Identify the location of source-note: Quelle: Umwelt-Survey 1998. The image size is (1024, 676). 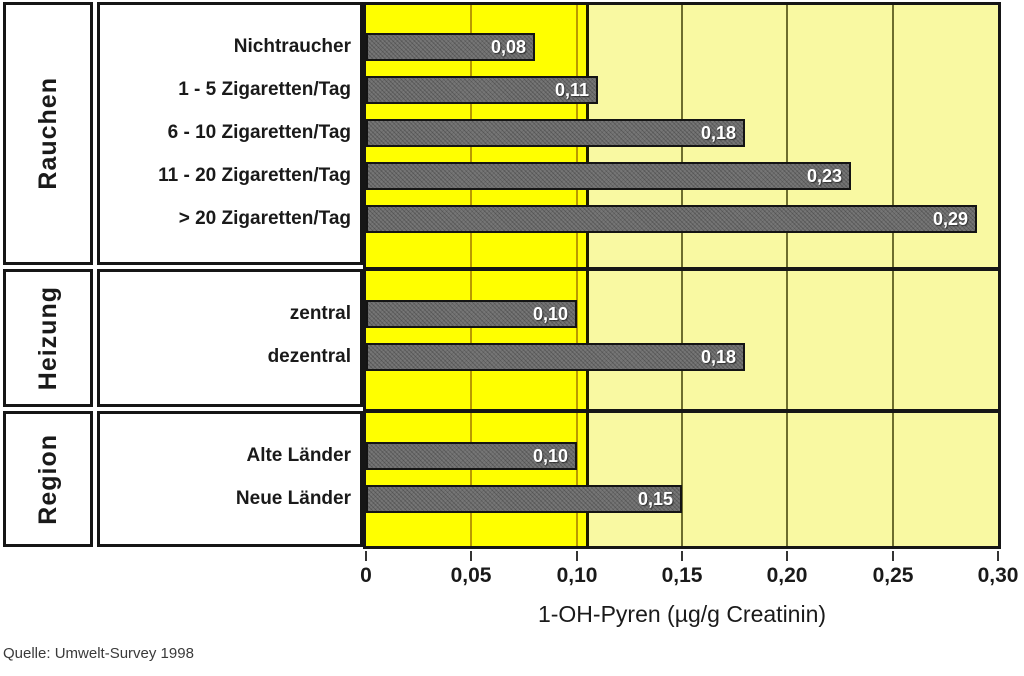
(98, 653).